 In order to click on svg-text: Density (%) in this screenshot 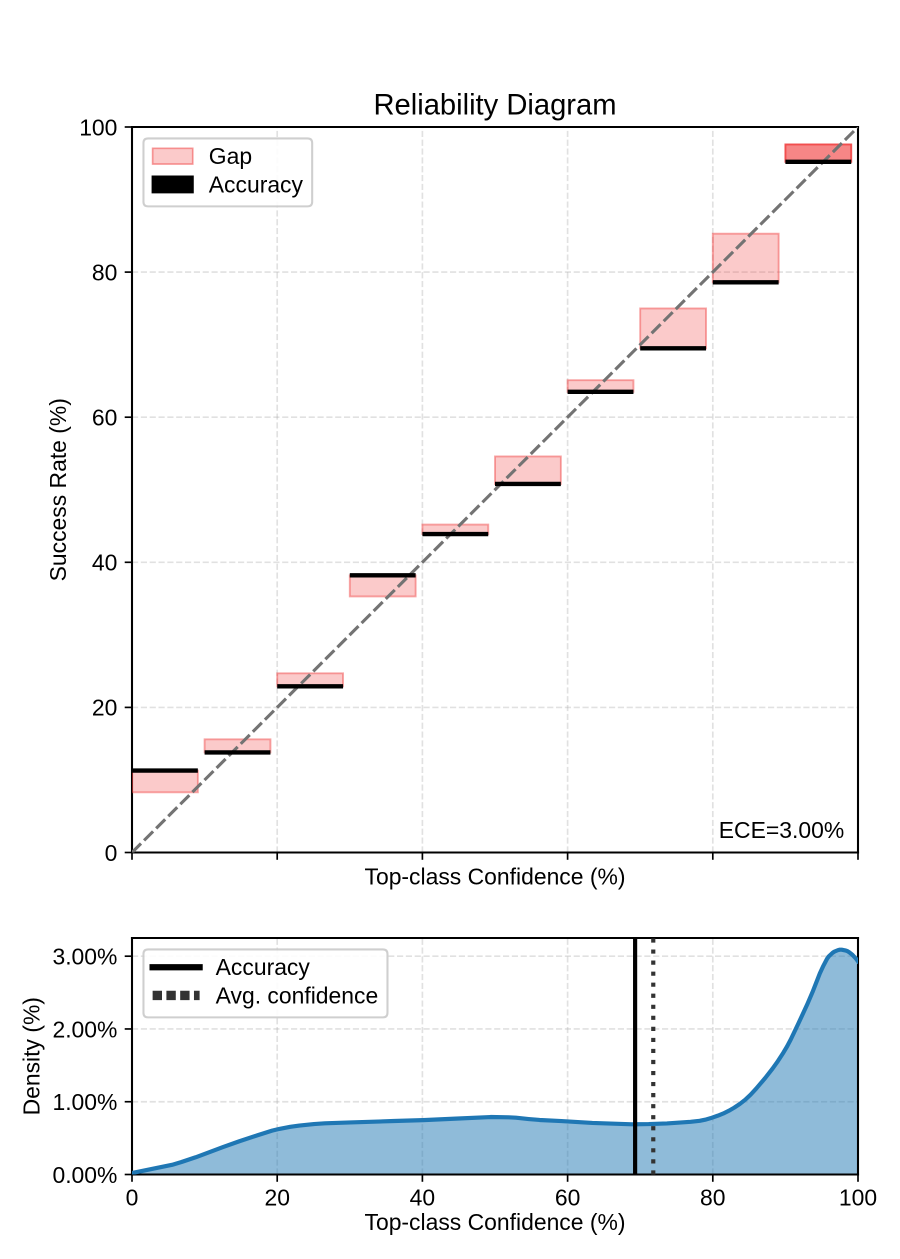, I will do `click(31, 1056)`.